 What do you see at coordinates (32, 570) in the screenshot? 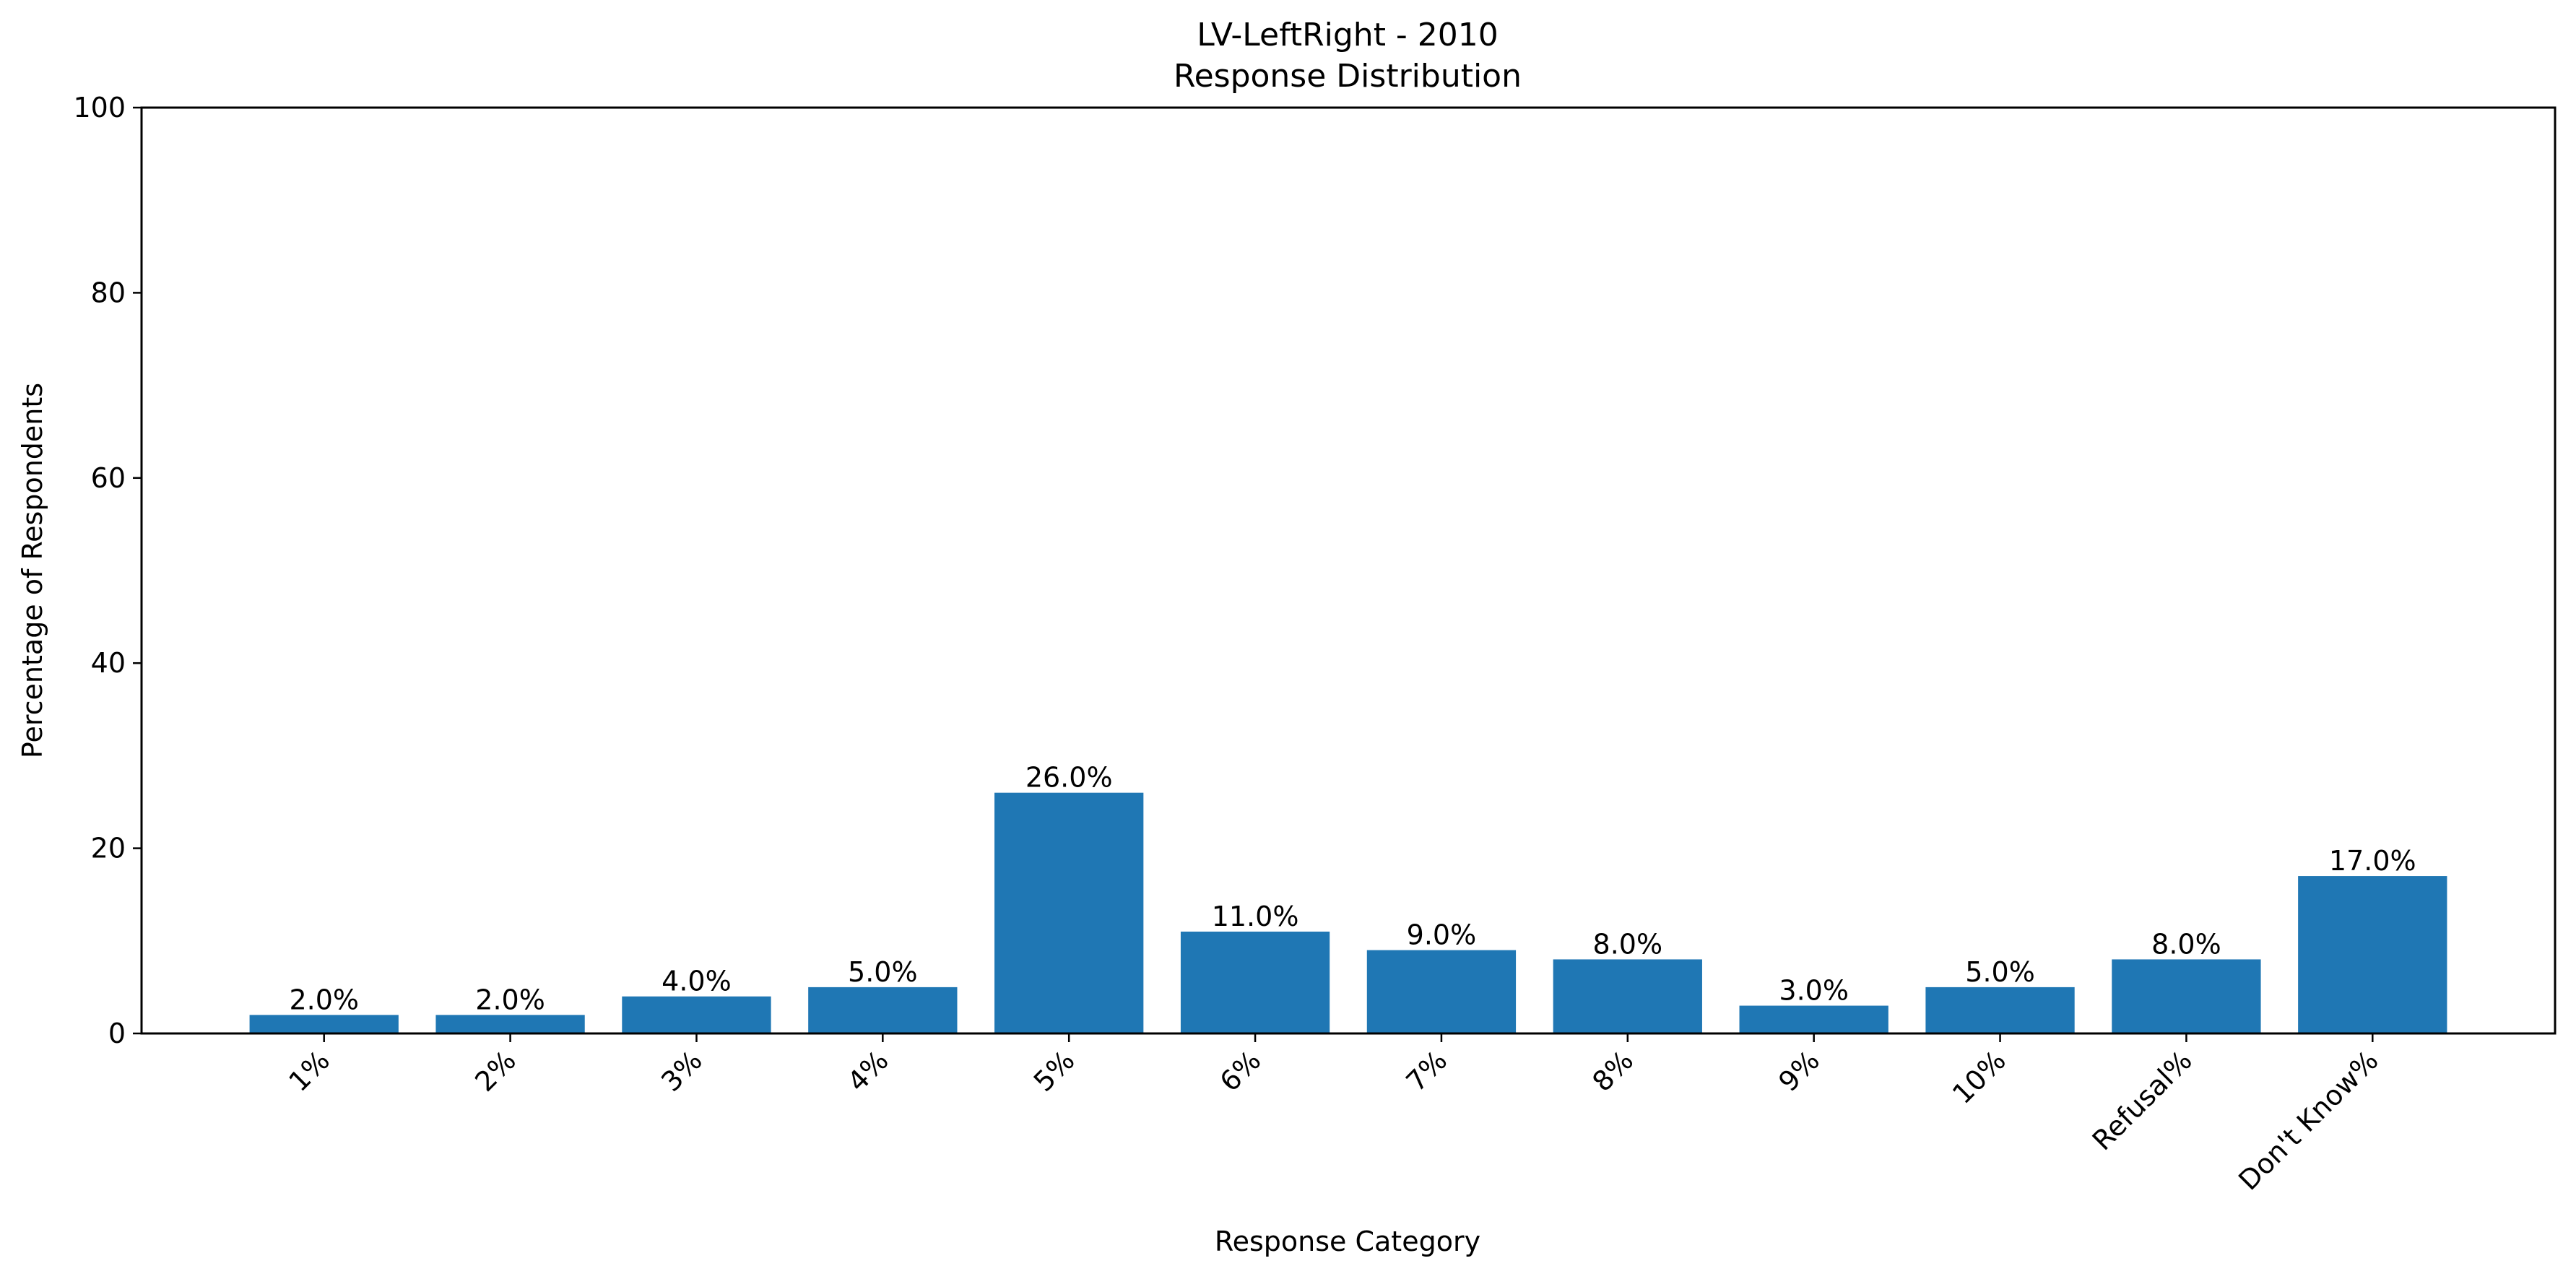
I see `y-axis-label: Percentage of Respondents` at bounding box center [32, 570].